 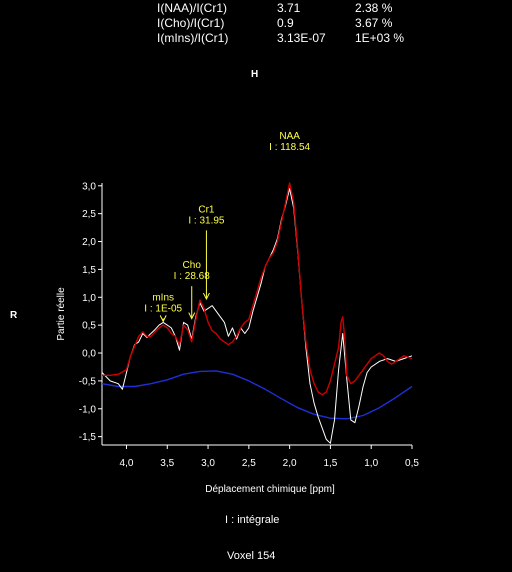 I want to click on y-axis-label: Partie réelle, so click(x=61, y=314).